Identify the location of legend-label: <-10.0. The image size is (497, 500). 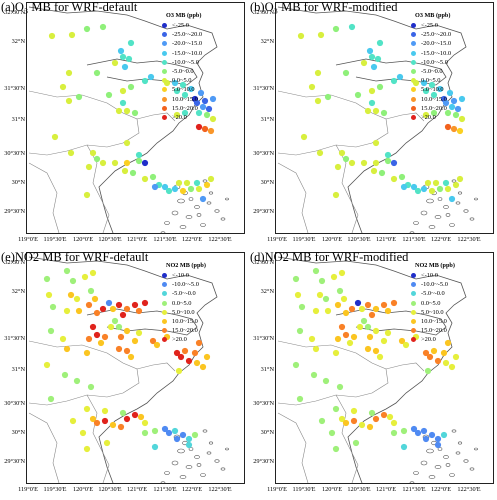
(429, 276).